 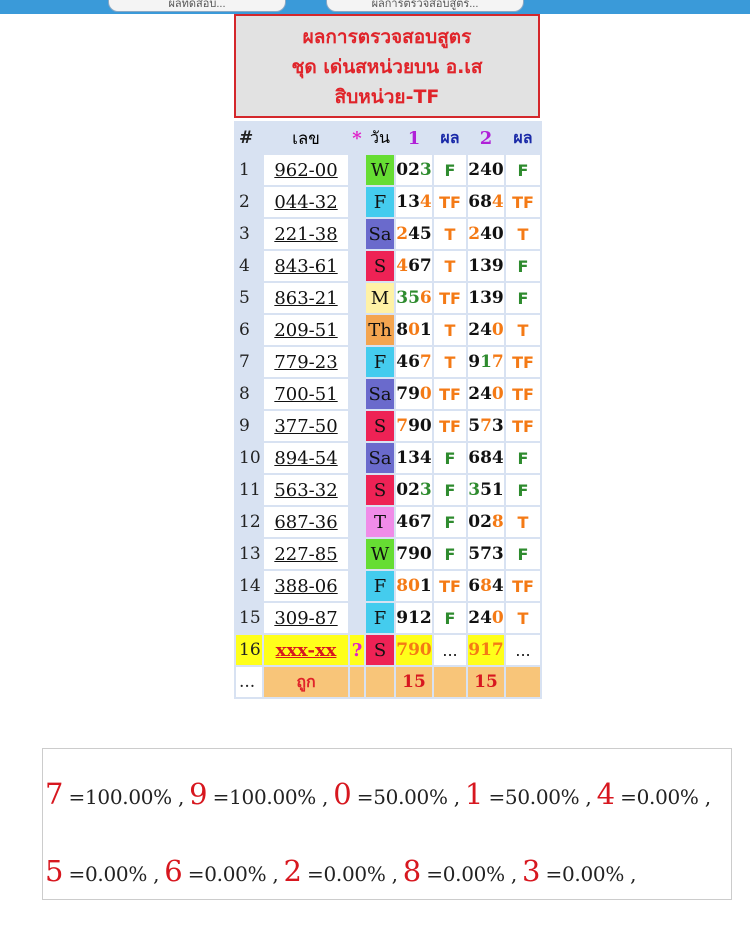 I want to click on row-index: 16, so click(x=249, y=650).